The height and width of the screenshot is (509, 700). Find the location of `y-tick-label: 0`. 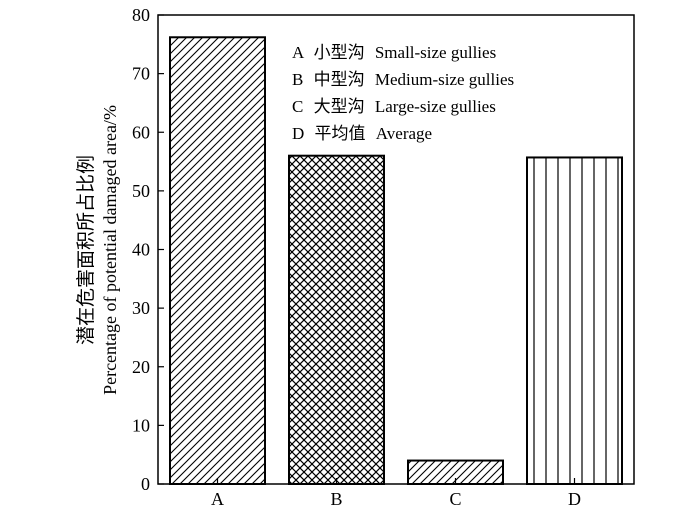

y-tick-label: 0 is located at coordinates (145, 484).